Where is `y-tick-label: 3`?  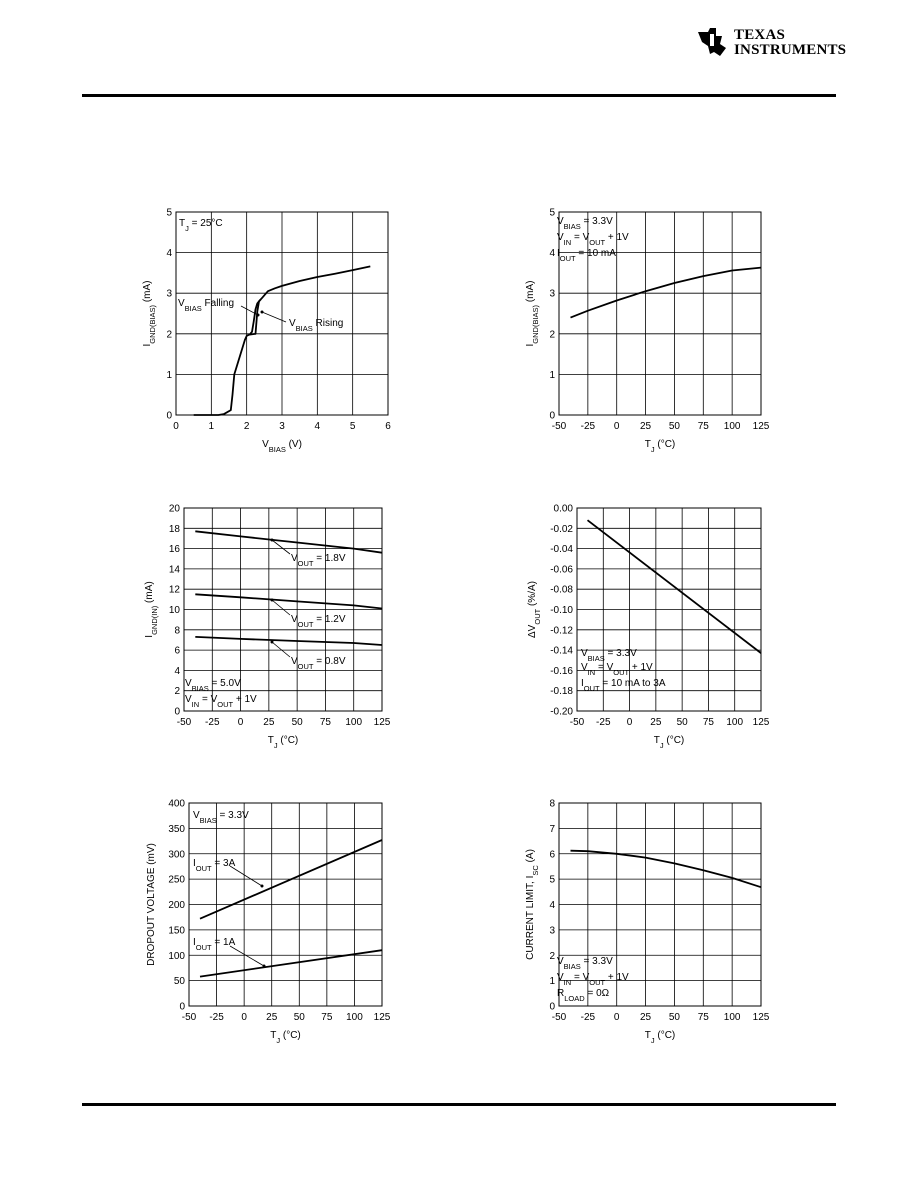
y-tick-label: 3 is located at coordinates (552, 930).